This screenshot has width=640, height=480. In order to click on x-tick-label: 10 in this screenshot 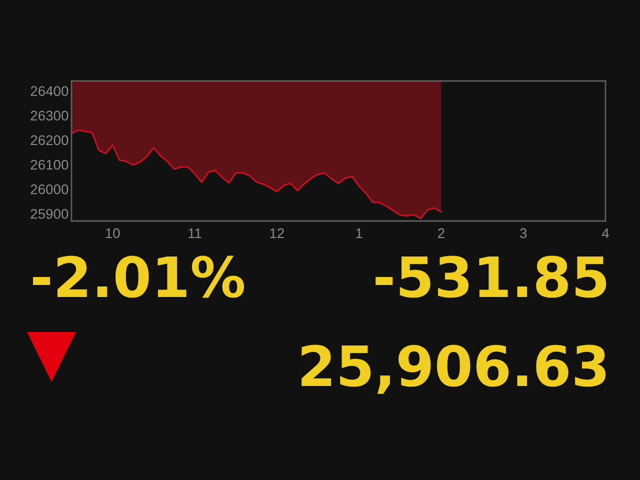, I will do `click(113, 233)`.